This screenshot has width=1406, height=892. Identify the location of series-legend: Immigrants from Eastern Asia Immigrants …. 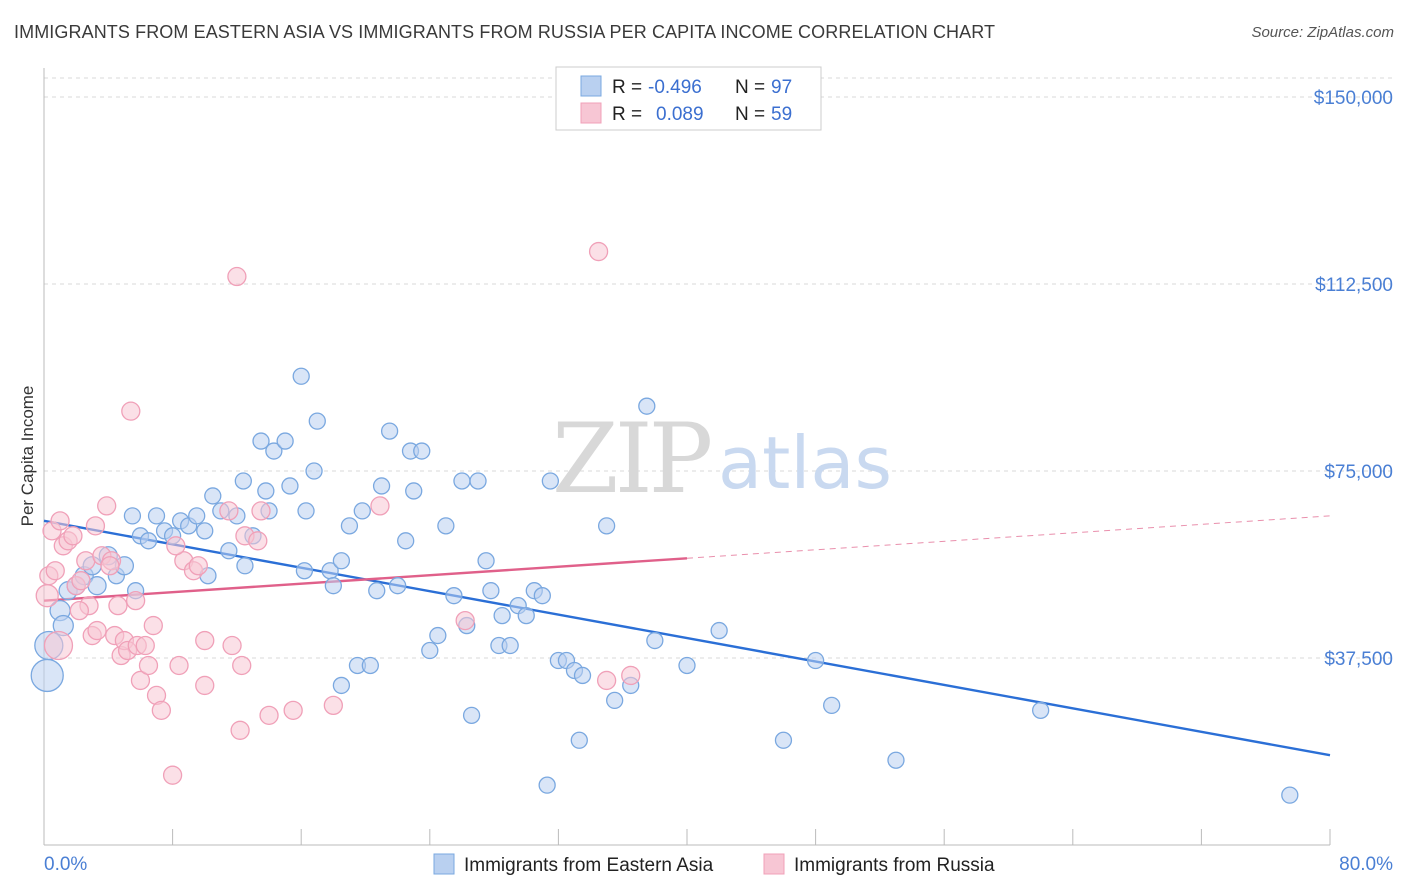
(714, 864).